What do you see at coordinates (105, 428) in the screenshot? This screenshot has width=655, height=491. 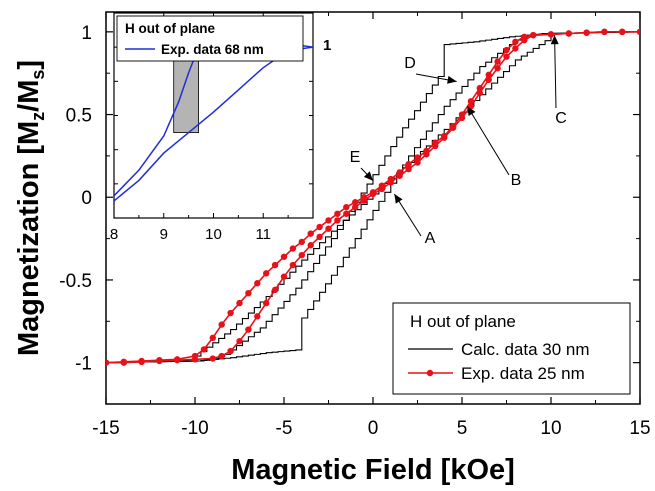 I see `x-tick-label: -15` at bounding box center [105, 428].